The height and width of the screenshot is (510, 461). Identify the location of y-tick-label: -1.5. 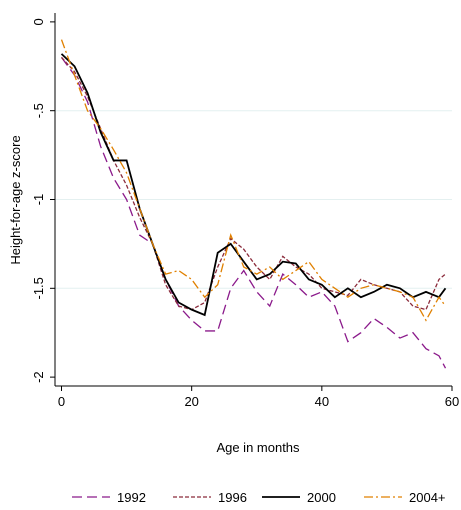
(38, 288).